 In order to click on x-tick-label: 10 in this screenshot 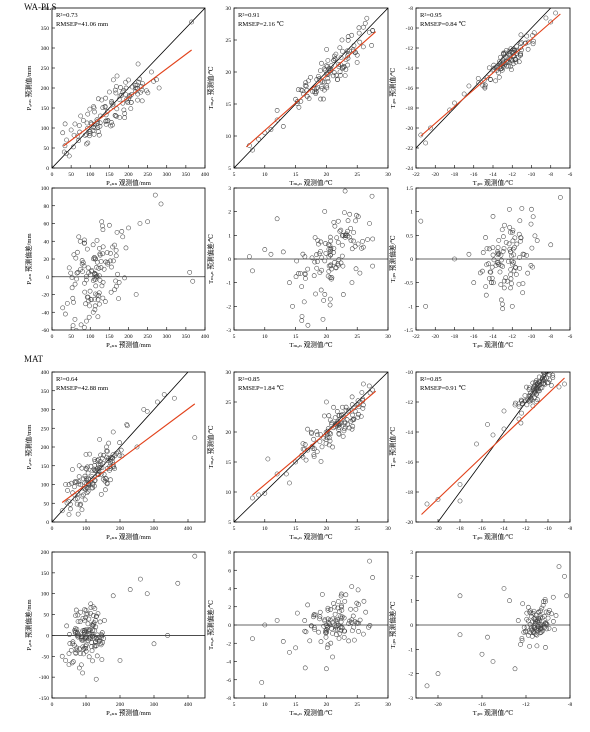, I will do `click(265, 175)`.